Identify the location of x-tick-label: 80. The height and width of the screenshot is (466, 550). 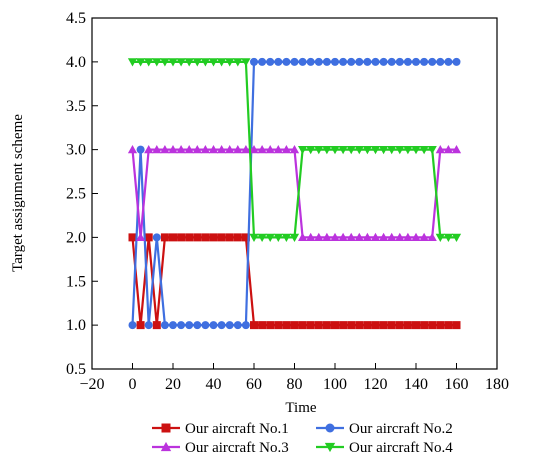
(295, 384).